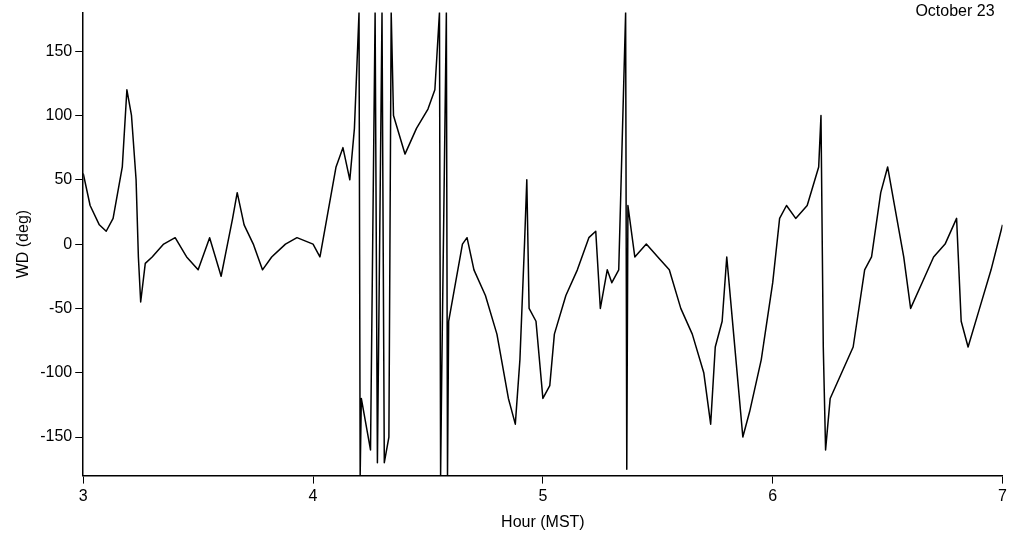 Image resolution: width=1010 pixels, height=540 pixels. I want to click on x-axis-title: Hour (MST), so click(543, 521).